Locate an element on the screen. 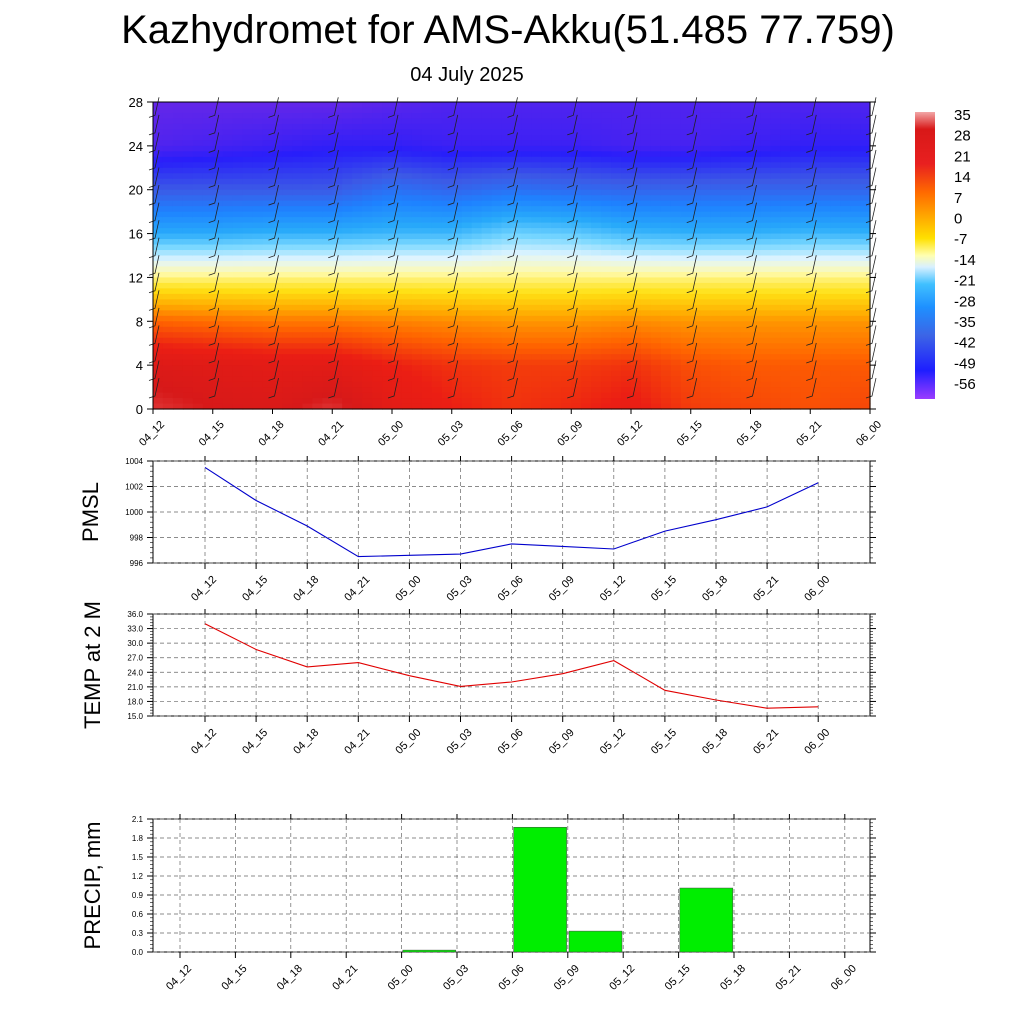 This screenshot has height=1024, width=1024. y-tick-label: 1.5 is located at coordinates (138, 857).